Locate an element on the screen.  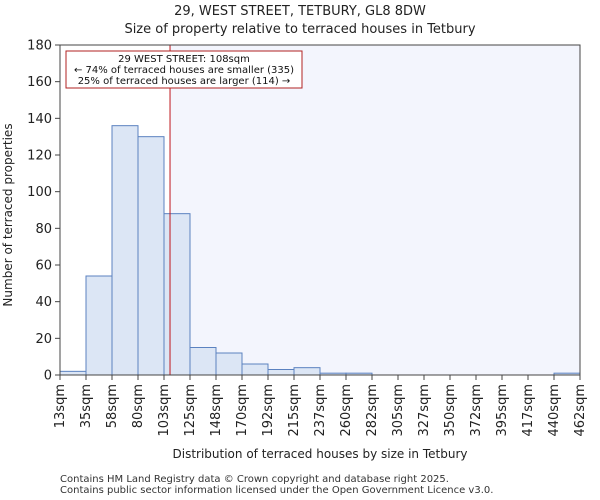
y-tick-label: 120 is located at coordinates (39, 156).